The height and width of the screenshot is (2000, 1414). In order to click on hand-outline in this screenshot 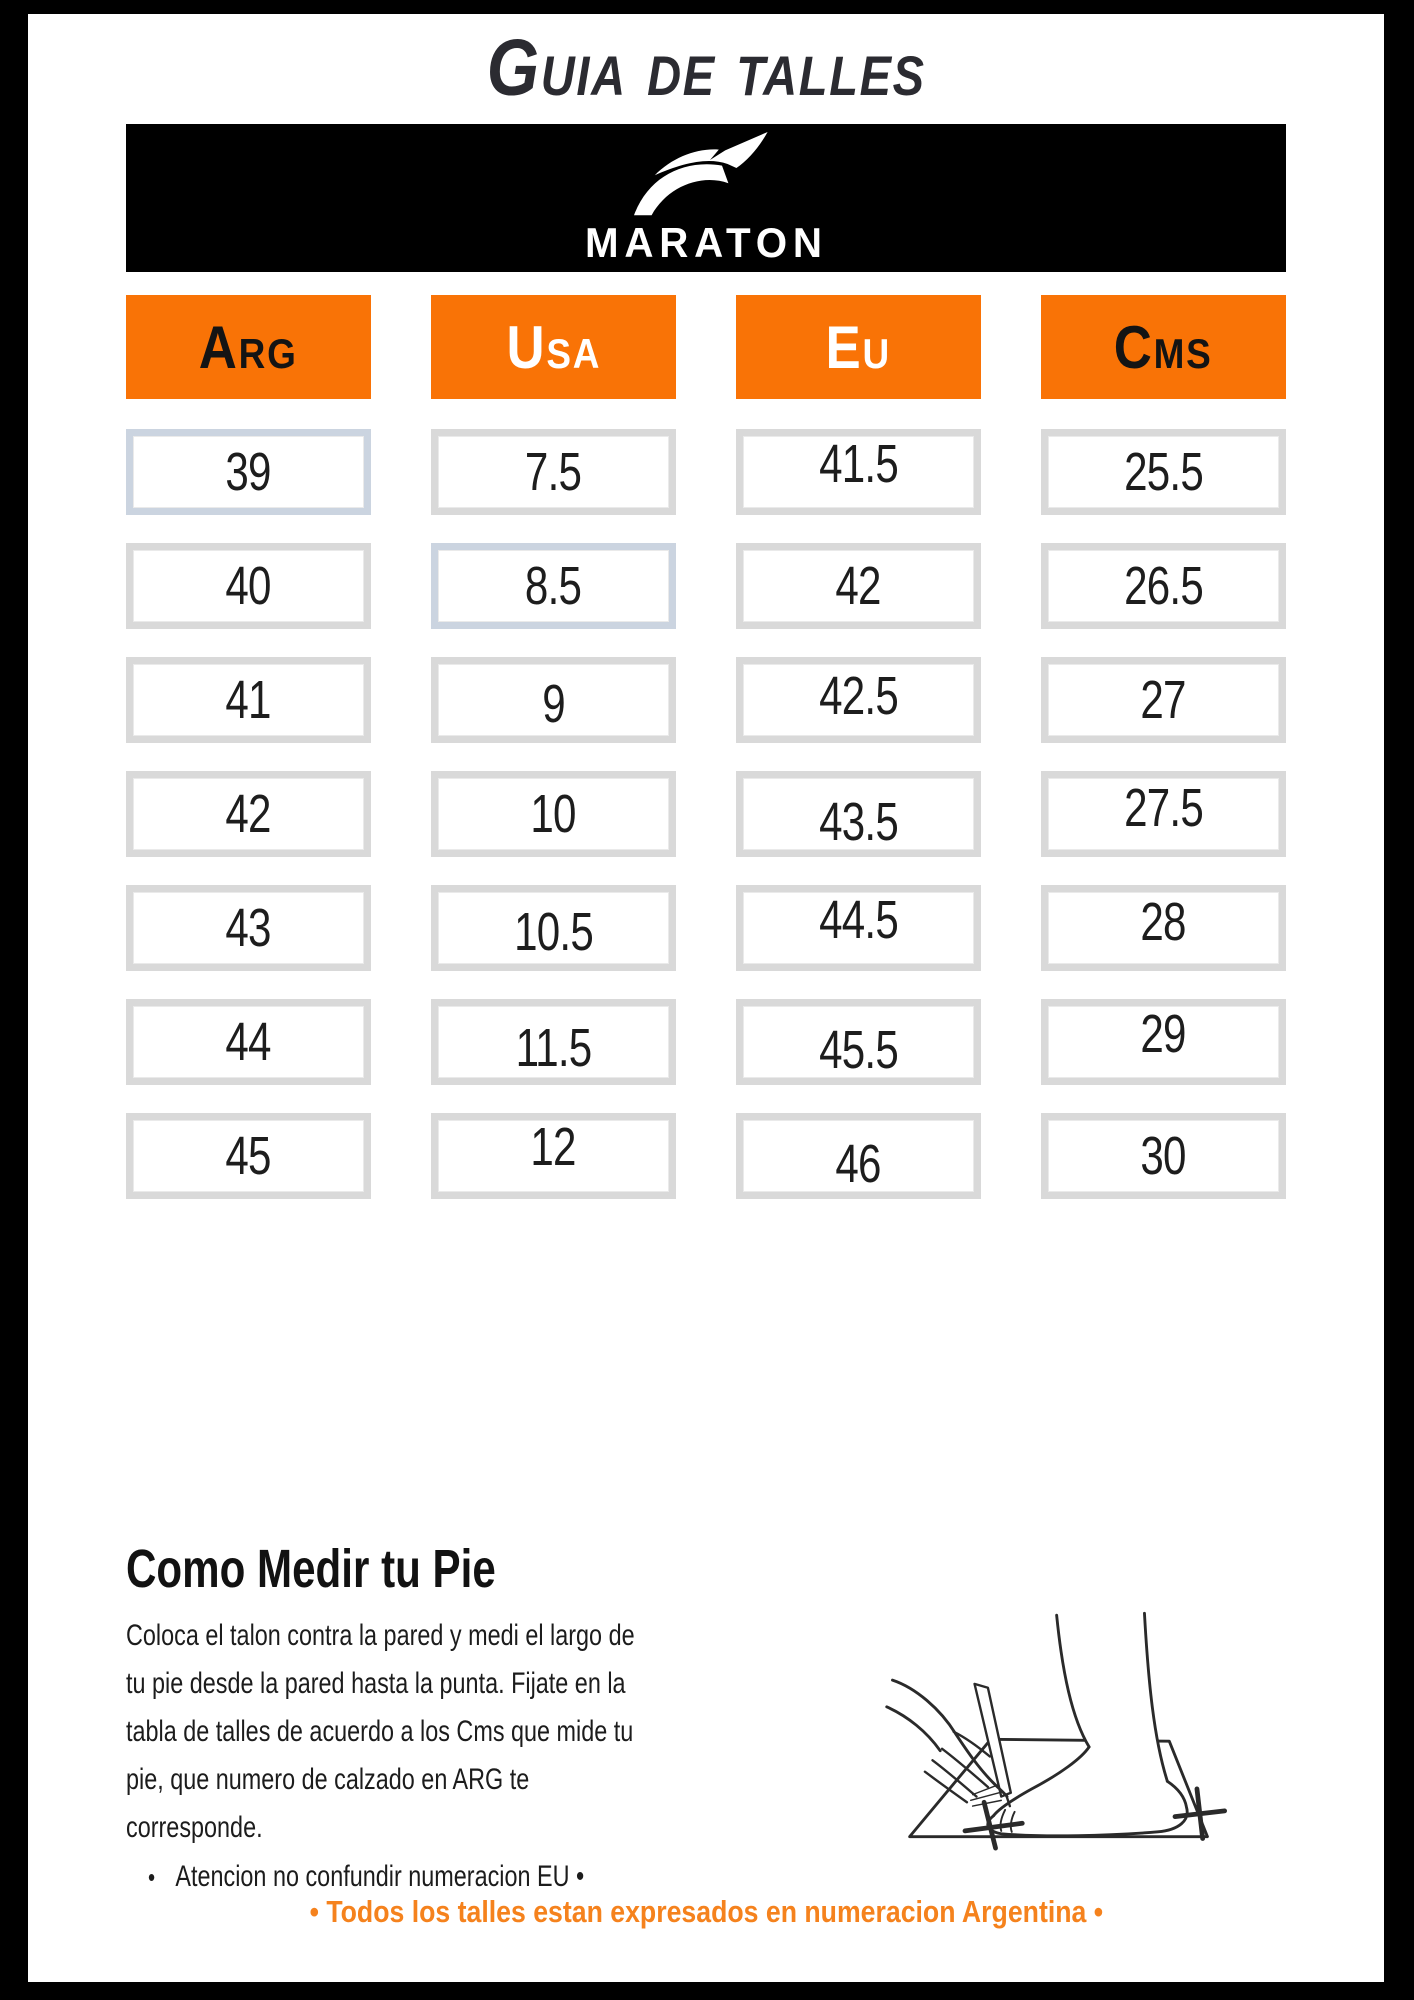, I will do `click(950, 1738)`.